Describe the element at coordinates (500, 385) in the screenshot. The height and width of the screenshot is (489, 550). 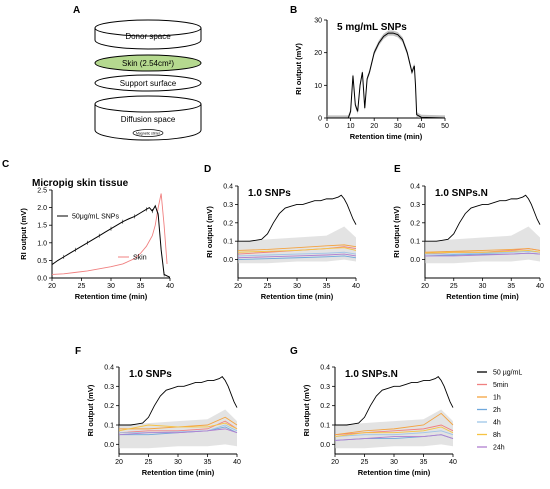
I see `legend-label-1: 5min` at that location.